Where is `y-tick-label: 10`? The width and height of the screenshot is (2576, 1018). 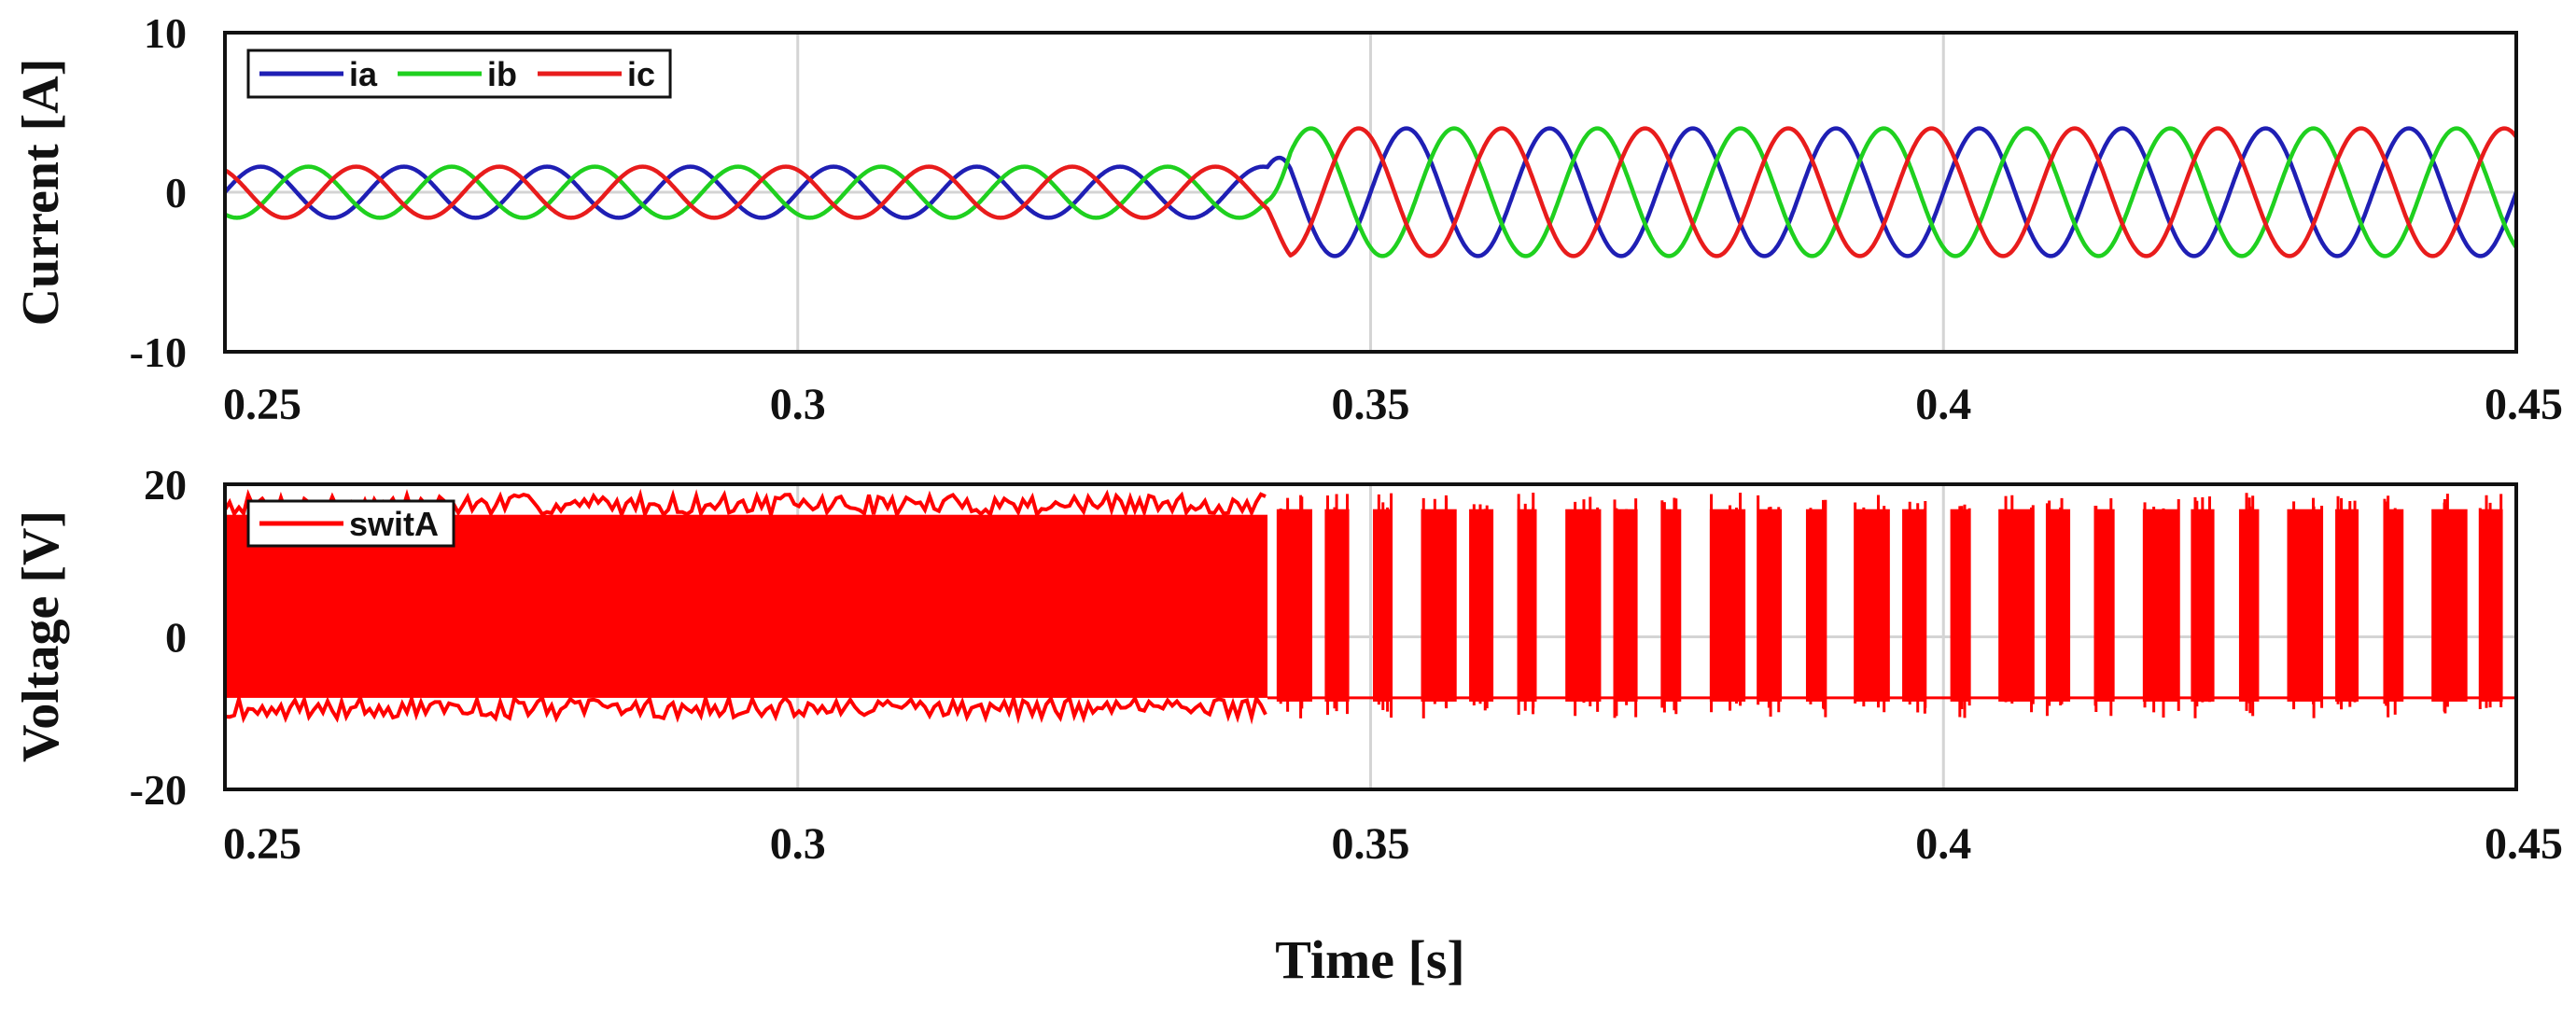 y-tick-label: 10 is located at coordinates (165, 33).